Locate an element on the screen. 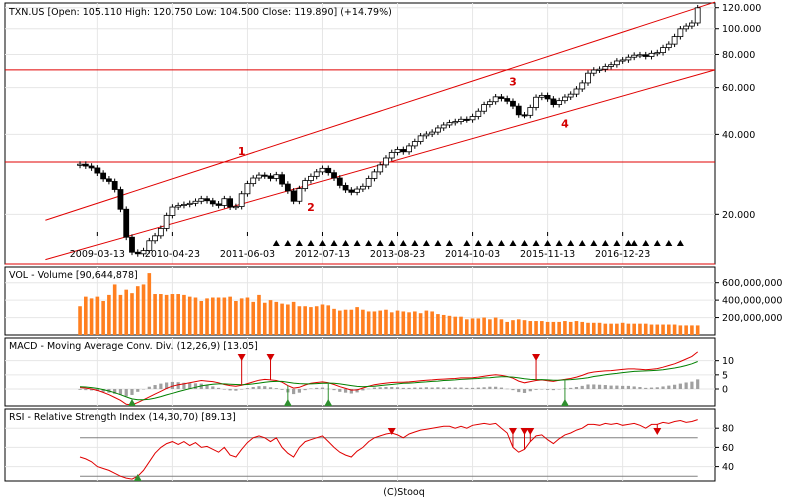 The image size is (800, 504). price-signals is located at coordinates (478, 243).